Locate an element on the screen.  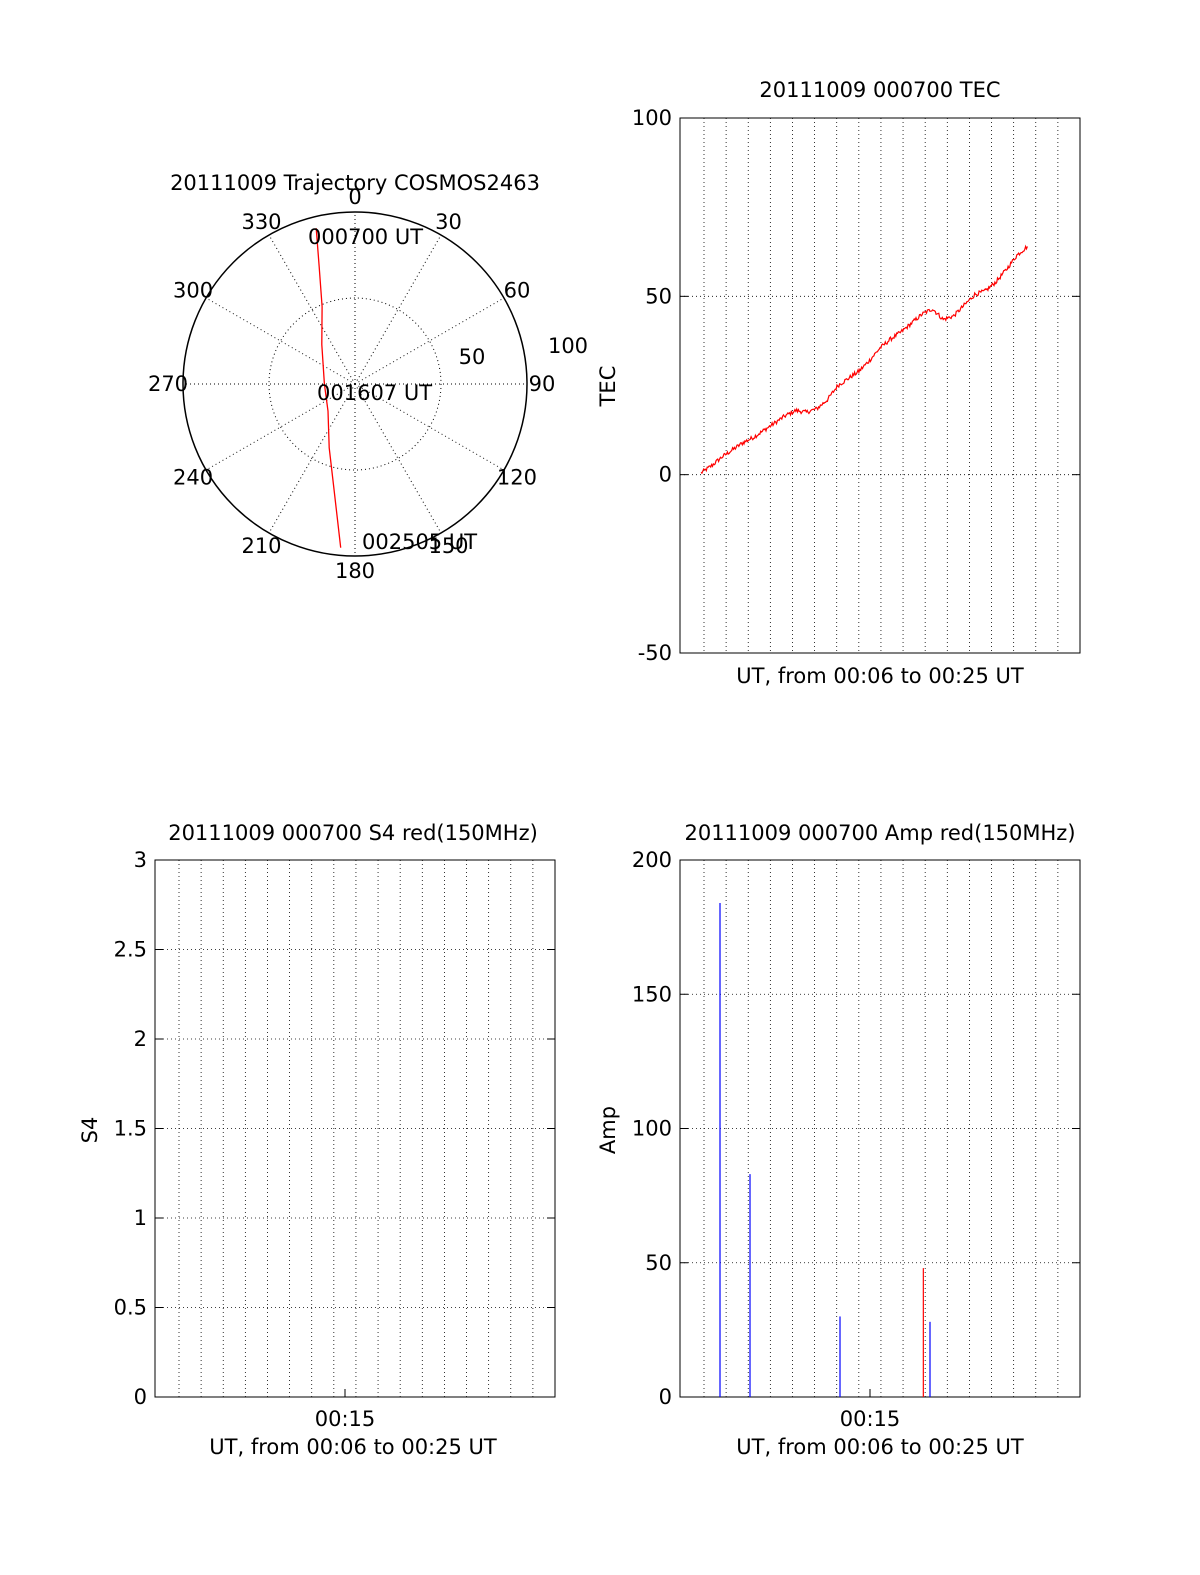
tec-plot-frame is located at coordinates (880, 385).